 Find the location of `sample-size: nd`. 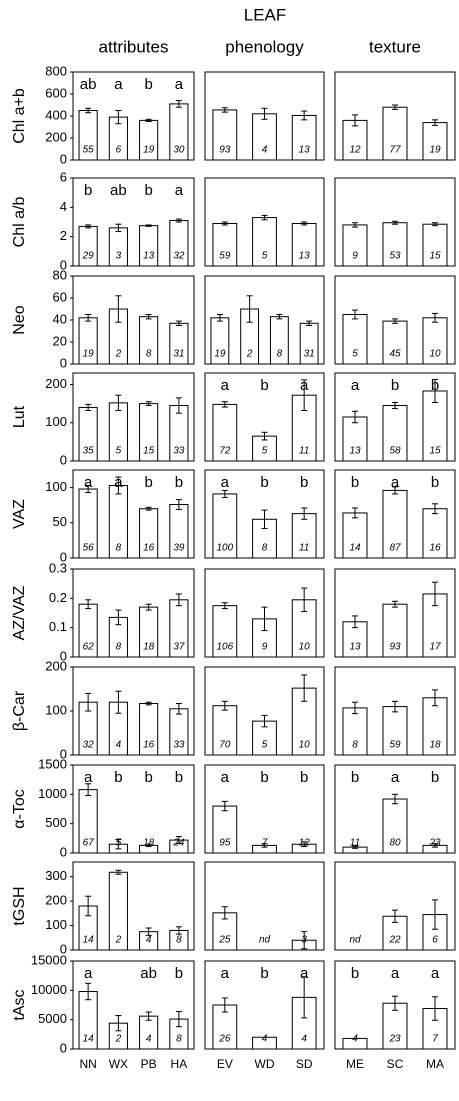

sample-size: nd is located at coordinates (265, 940).